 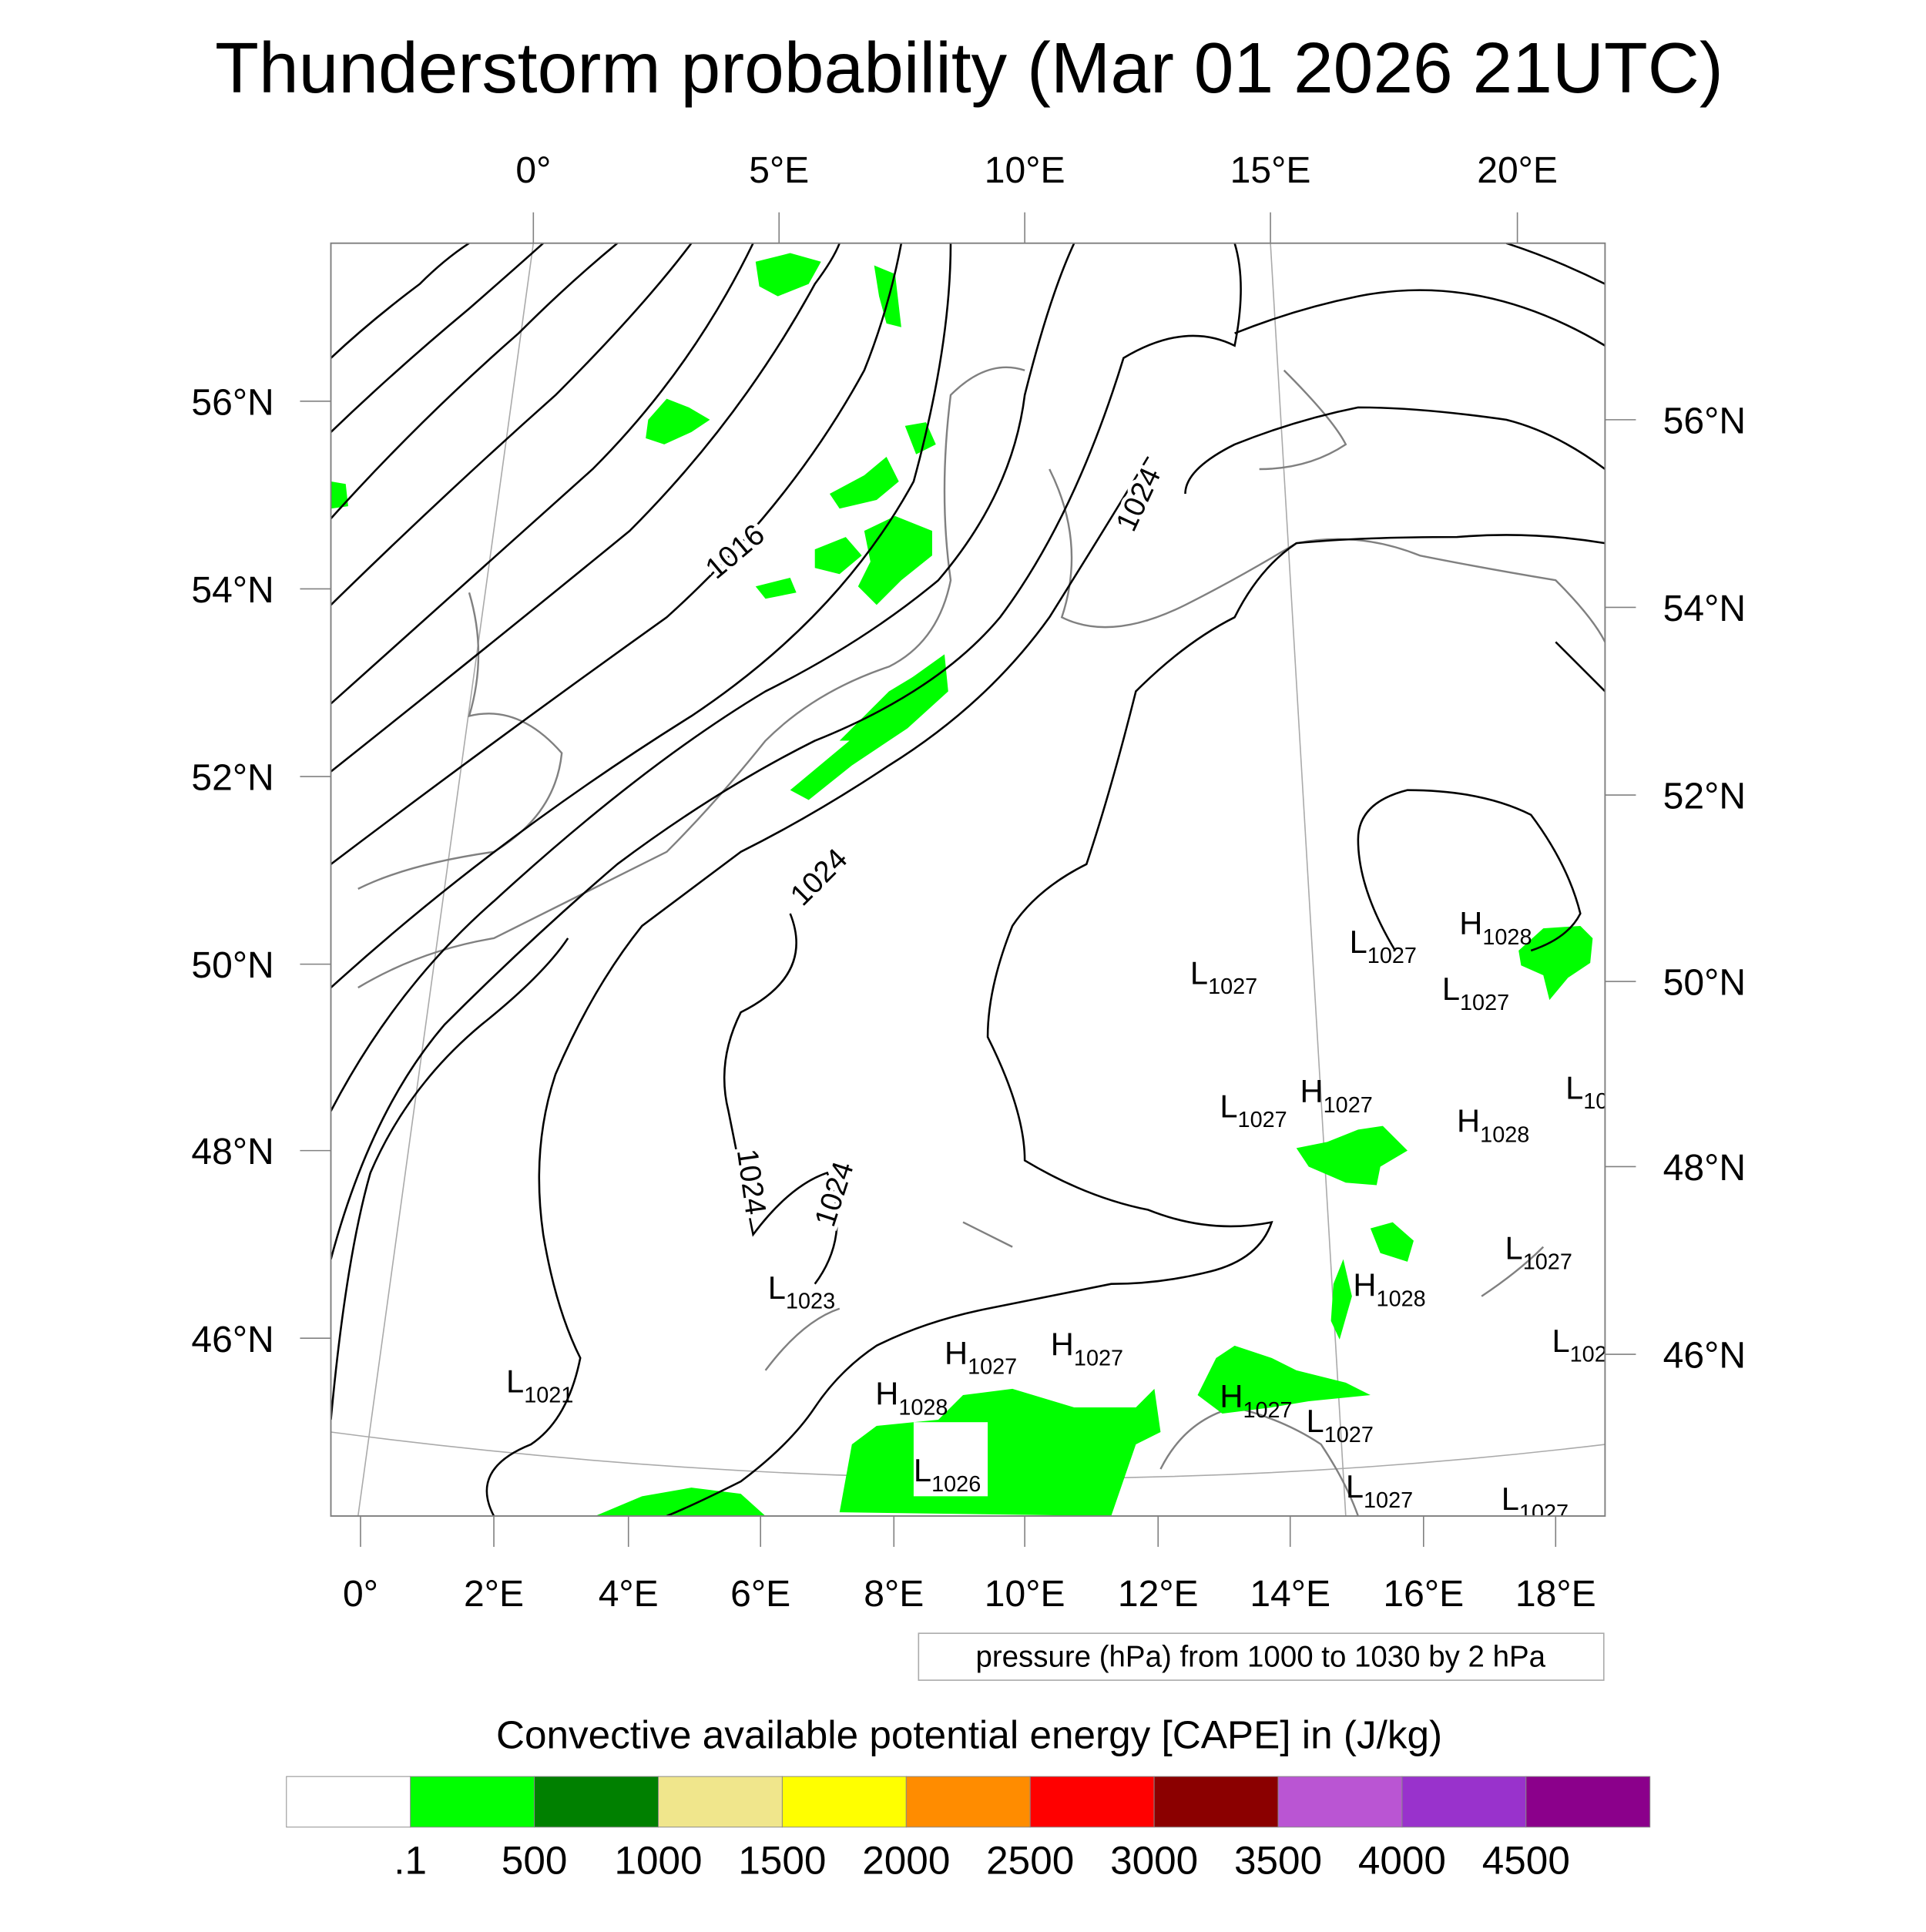 I want to click on top-lon-tick-label: 10°E, so click(x=1025, y=170).